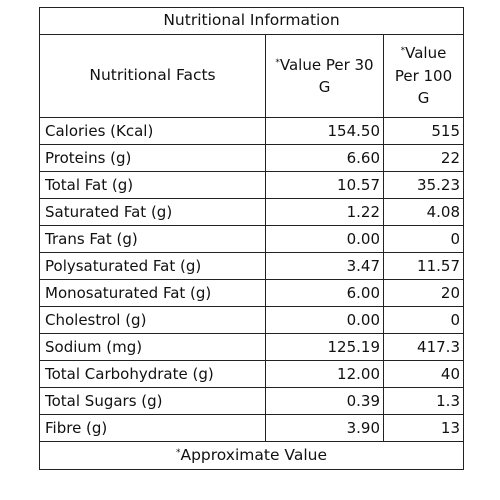  I want to click on value-per-30g-cell: 6.60, so click(324, 158).